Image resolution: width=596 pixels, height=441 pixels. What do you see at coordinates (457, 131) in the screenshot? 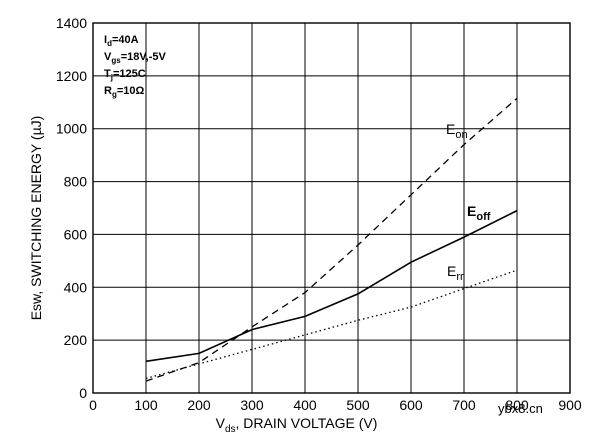
I see `series-label-on: Eon` at bounding box center [457, 131].